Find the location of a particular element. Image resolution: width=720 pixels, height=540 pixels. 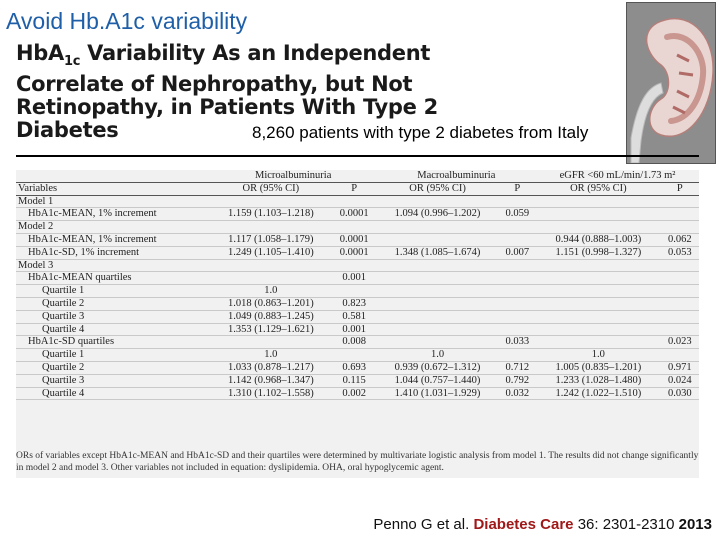

table-row: Quartile 2 1.018 (0.863–1.201) 0.823 is located at coordinates (357, 304).